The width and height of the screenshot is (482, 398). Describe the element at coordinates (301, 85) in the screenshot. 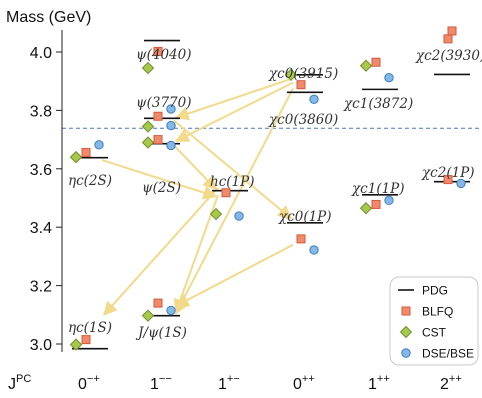

I see `blfq-marker-chic03860` at that location.